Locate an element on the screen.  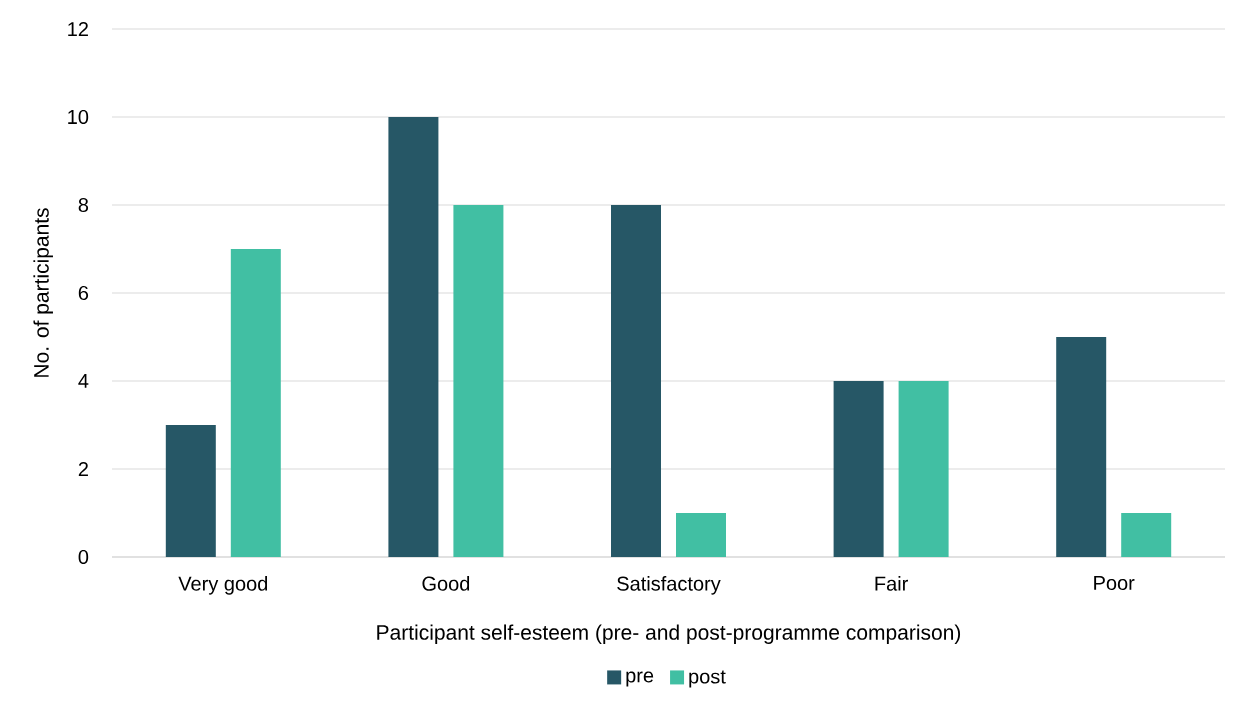
y-tick-label: 2 is located at coordinates (83, 469).